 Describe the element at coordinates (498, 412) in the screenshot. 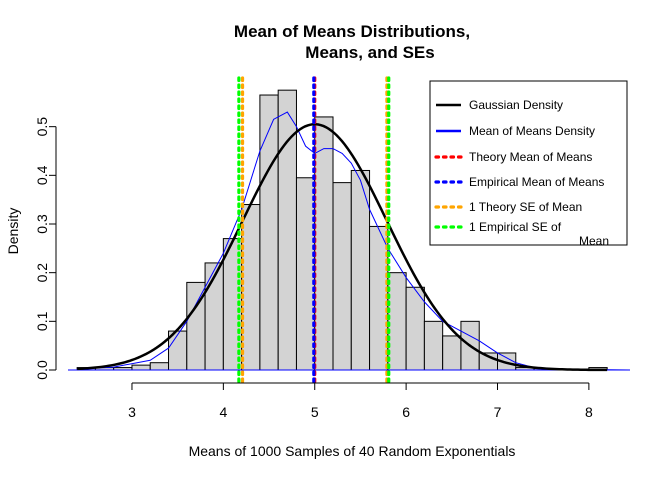

I see `x-tick-label-4: 7` at that location.